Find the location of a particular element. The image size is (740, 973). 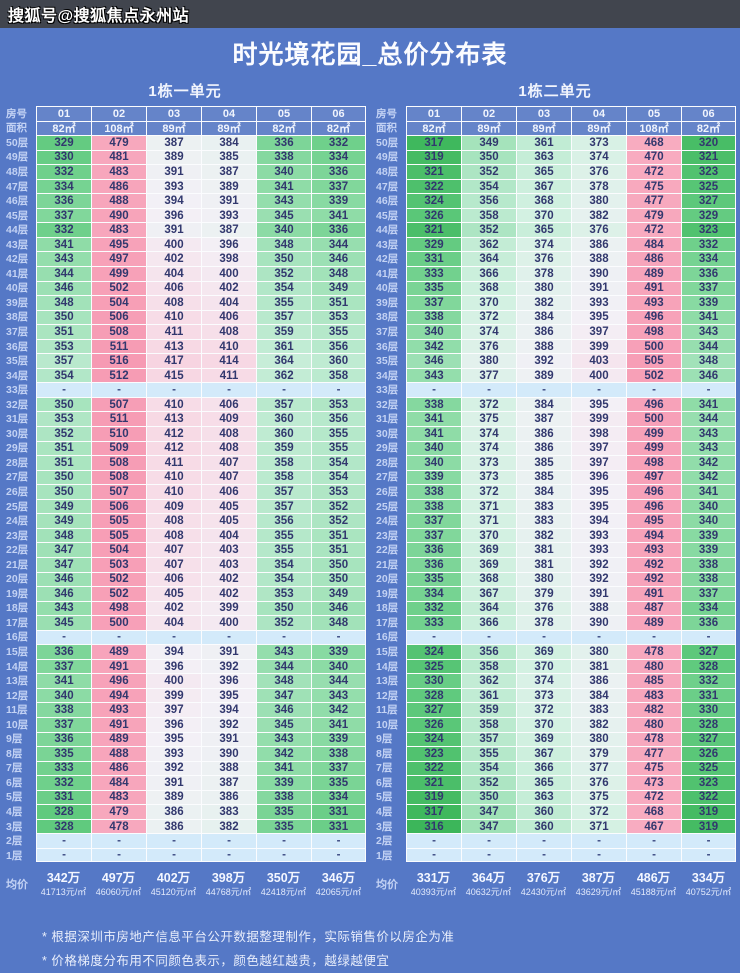

price-cell: 475 is located at coordinates (653, 186).